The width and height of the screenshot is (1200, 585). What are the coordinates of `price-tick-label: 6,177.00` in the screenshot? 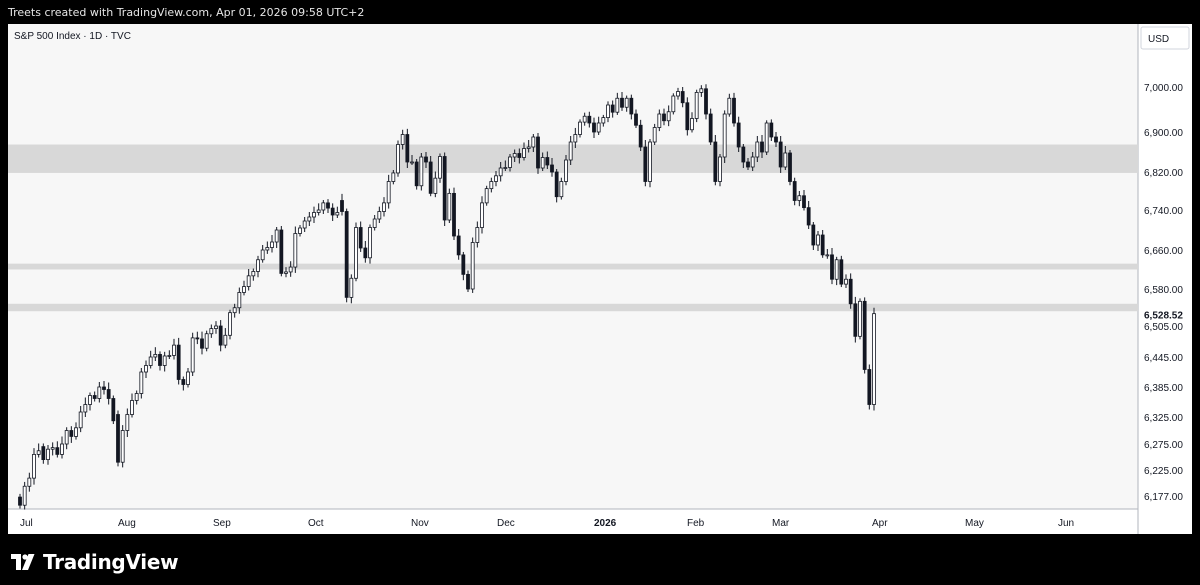 It's located at (1163, 497).